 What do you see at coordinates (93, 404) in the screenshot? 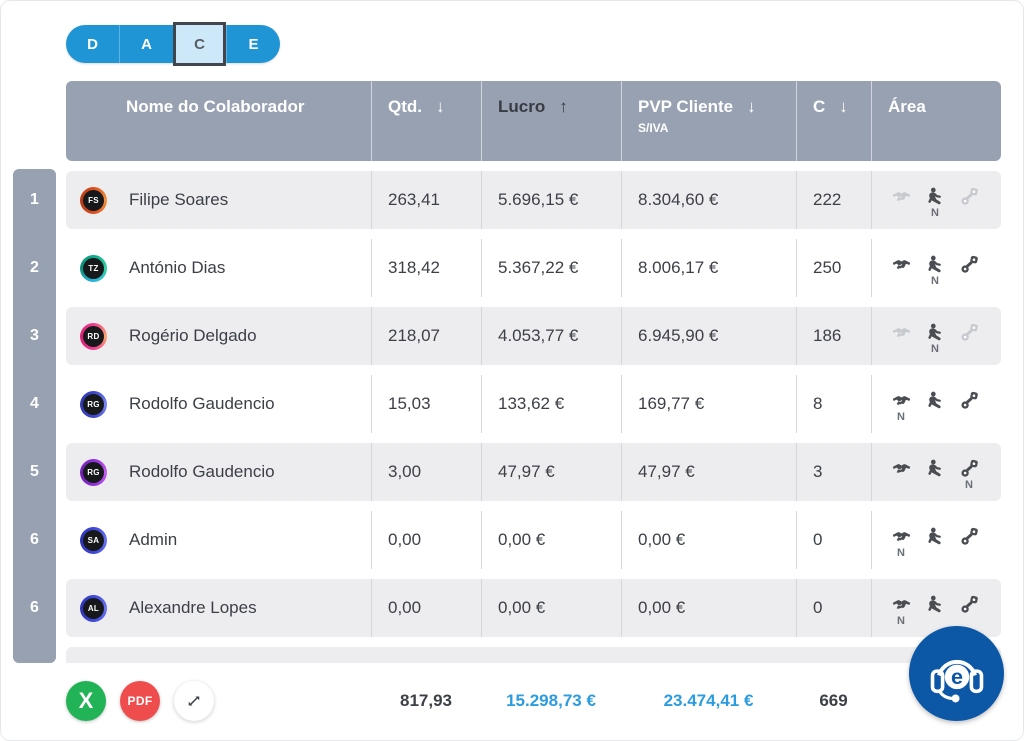
I see `avatar: RG` at bounding box center [93, 404].